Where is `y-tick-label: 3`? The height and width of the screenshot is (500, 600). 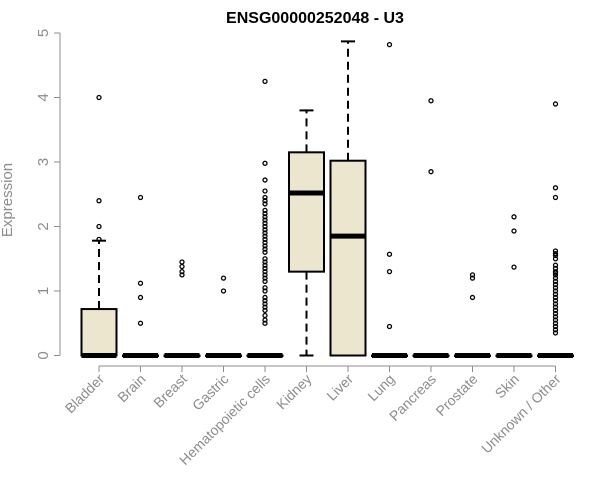 y-tick-label: 3 is located at coordinates (43, 162).